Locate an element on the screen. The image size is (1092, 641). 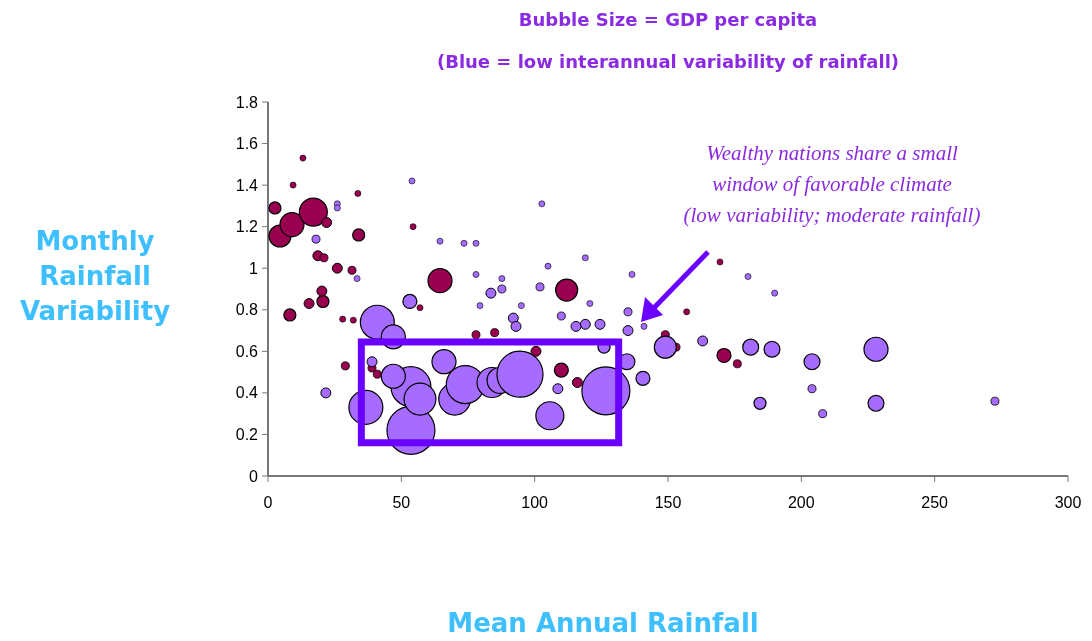
y-tick-label: 1.2 is located at coordinates (247, 227).